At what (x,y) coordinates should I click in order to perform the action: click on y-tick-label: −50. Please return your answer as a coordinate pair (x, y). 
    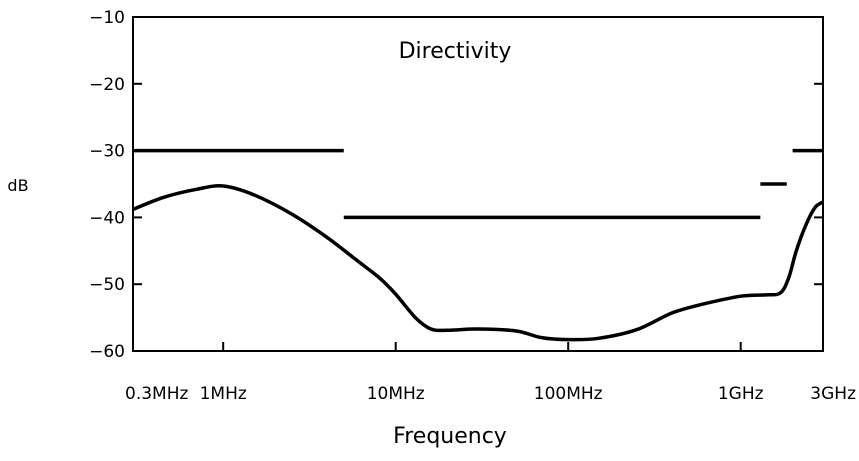
    Looking at the image, I should click on (107, 285).